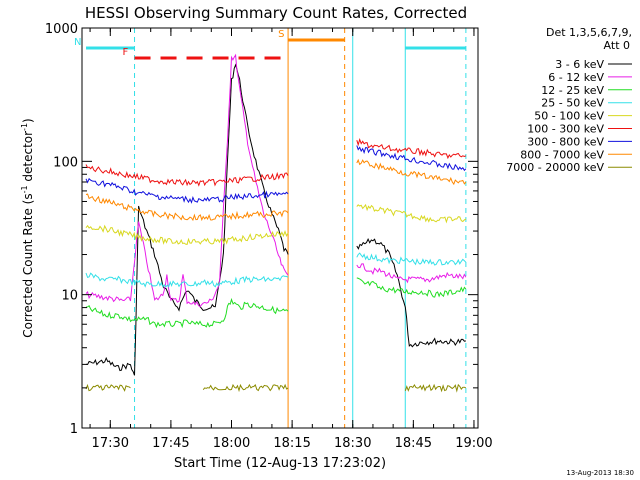 Image resolution: width=640 pixels, height=480 pixels. What do you see at coordinates (65, 162) in the screenshot?
I see `y-tick-label: 100` at bounding box center [65, 162].